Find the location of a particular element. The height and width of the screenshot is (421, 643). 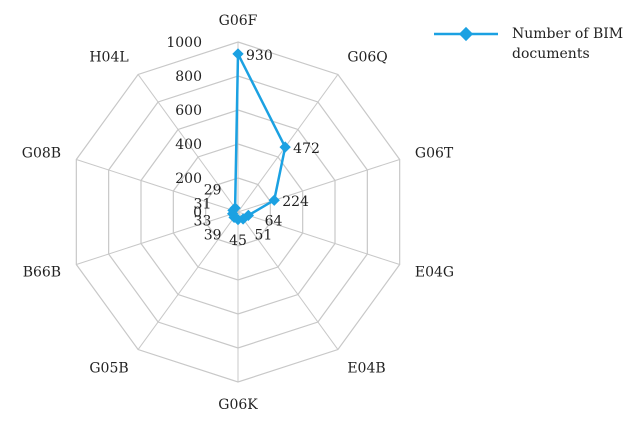

category-label-H04L: H04L is located at coordinates (108, 58).